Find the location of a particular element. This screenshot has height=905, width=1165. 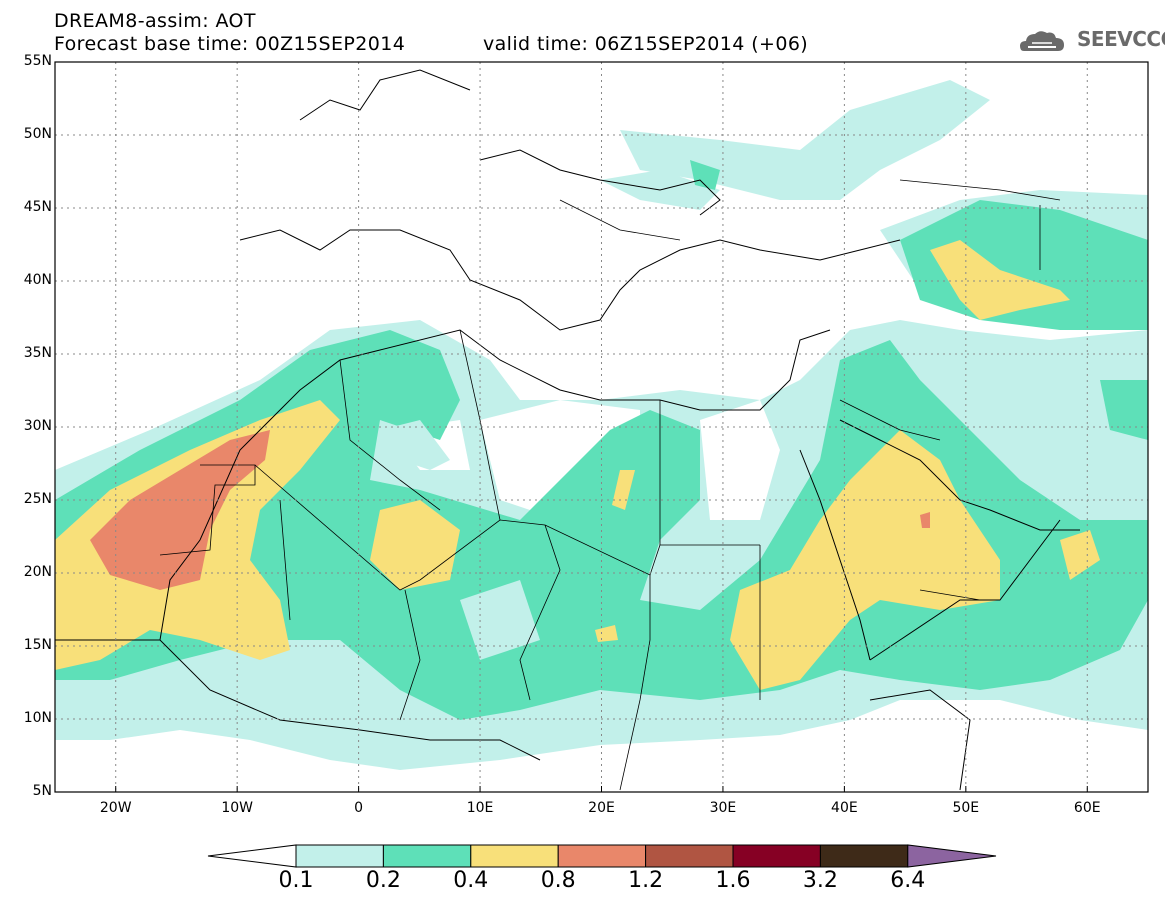

colorbar-level-label: 1.6 is located at coordinates (733, 880).